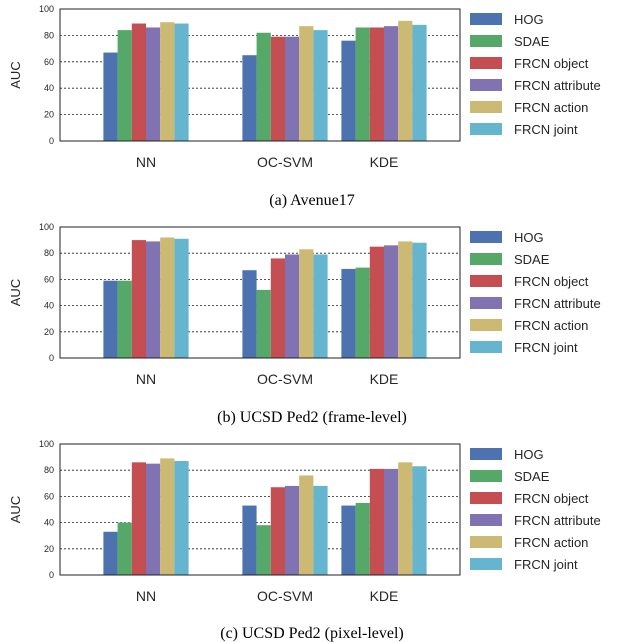  Describe the element at coordinates (312, 417) in the screenshot. I see `chart-caption: (b) UCSD Ped2 (frame-level)` at that location.